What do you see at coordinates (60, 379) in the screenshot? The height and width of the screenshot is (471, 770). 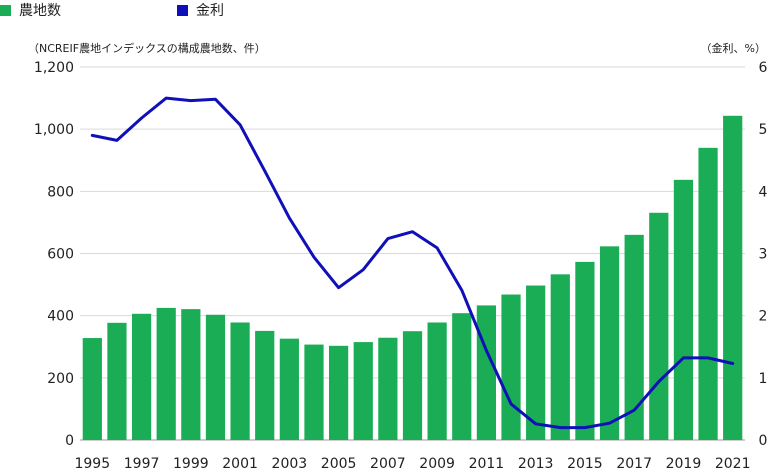 I see `y-left-tick-label: 200` at bounding box center [60, 379].